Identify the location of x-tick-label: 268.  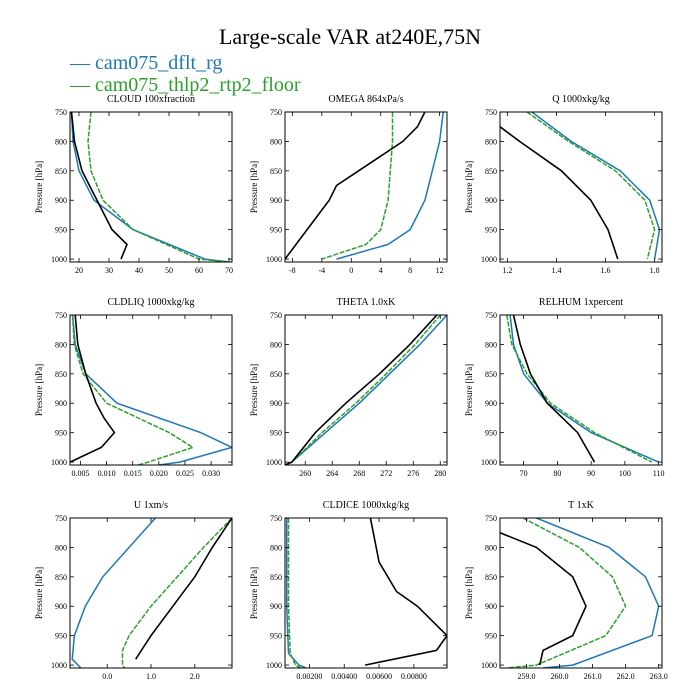
(359, 473).